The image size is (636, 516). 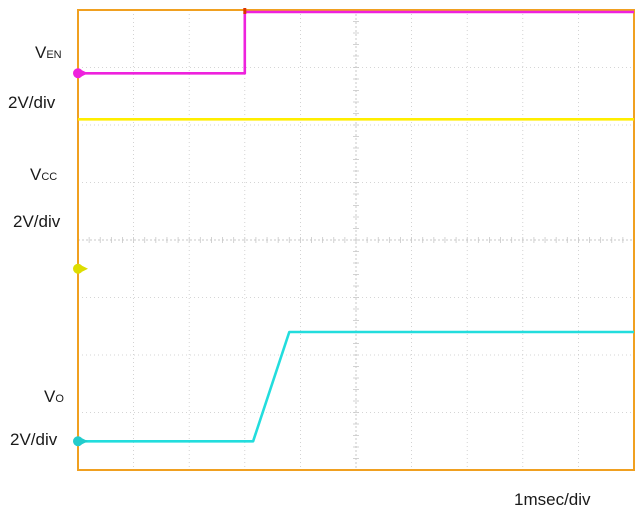 What do you see at coordinates (245, 11) in the screenshot?
I see `trigger-marker` at bounding box center [245, 11].